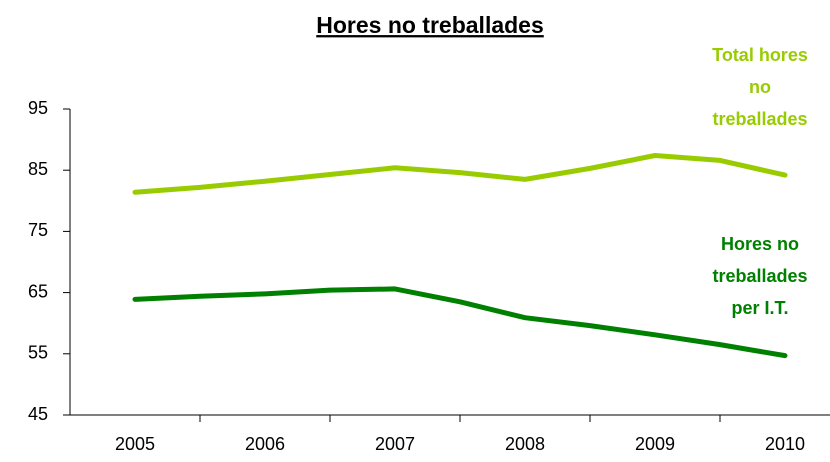 This screenshot has height=462, width=830. I want to click on y-tick-label: 65, so click(38, 291).